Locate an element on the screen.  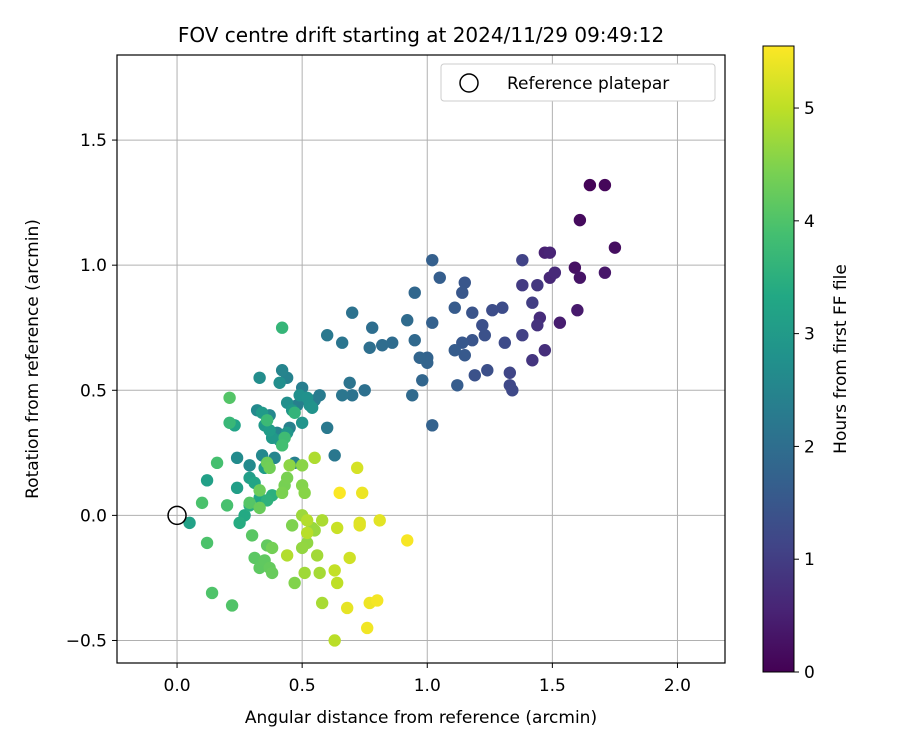
x-tick-label: 0.5 is located at coordinates (302, 686).